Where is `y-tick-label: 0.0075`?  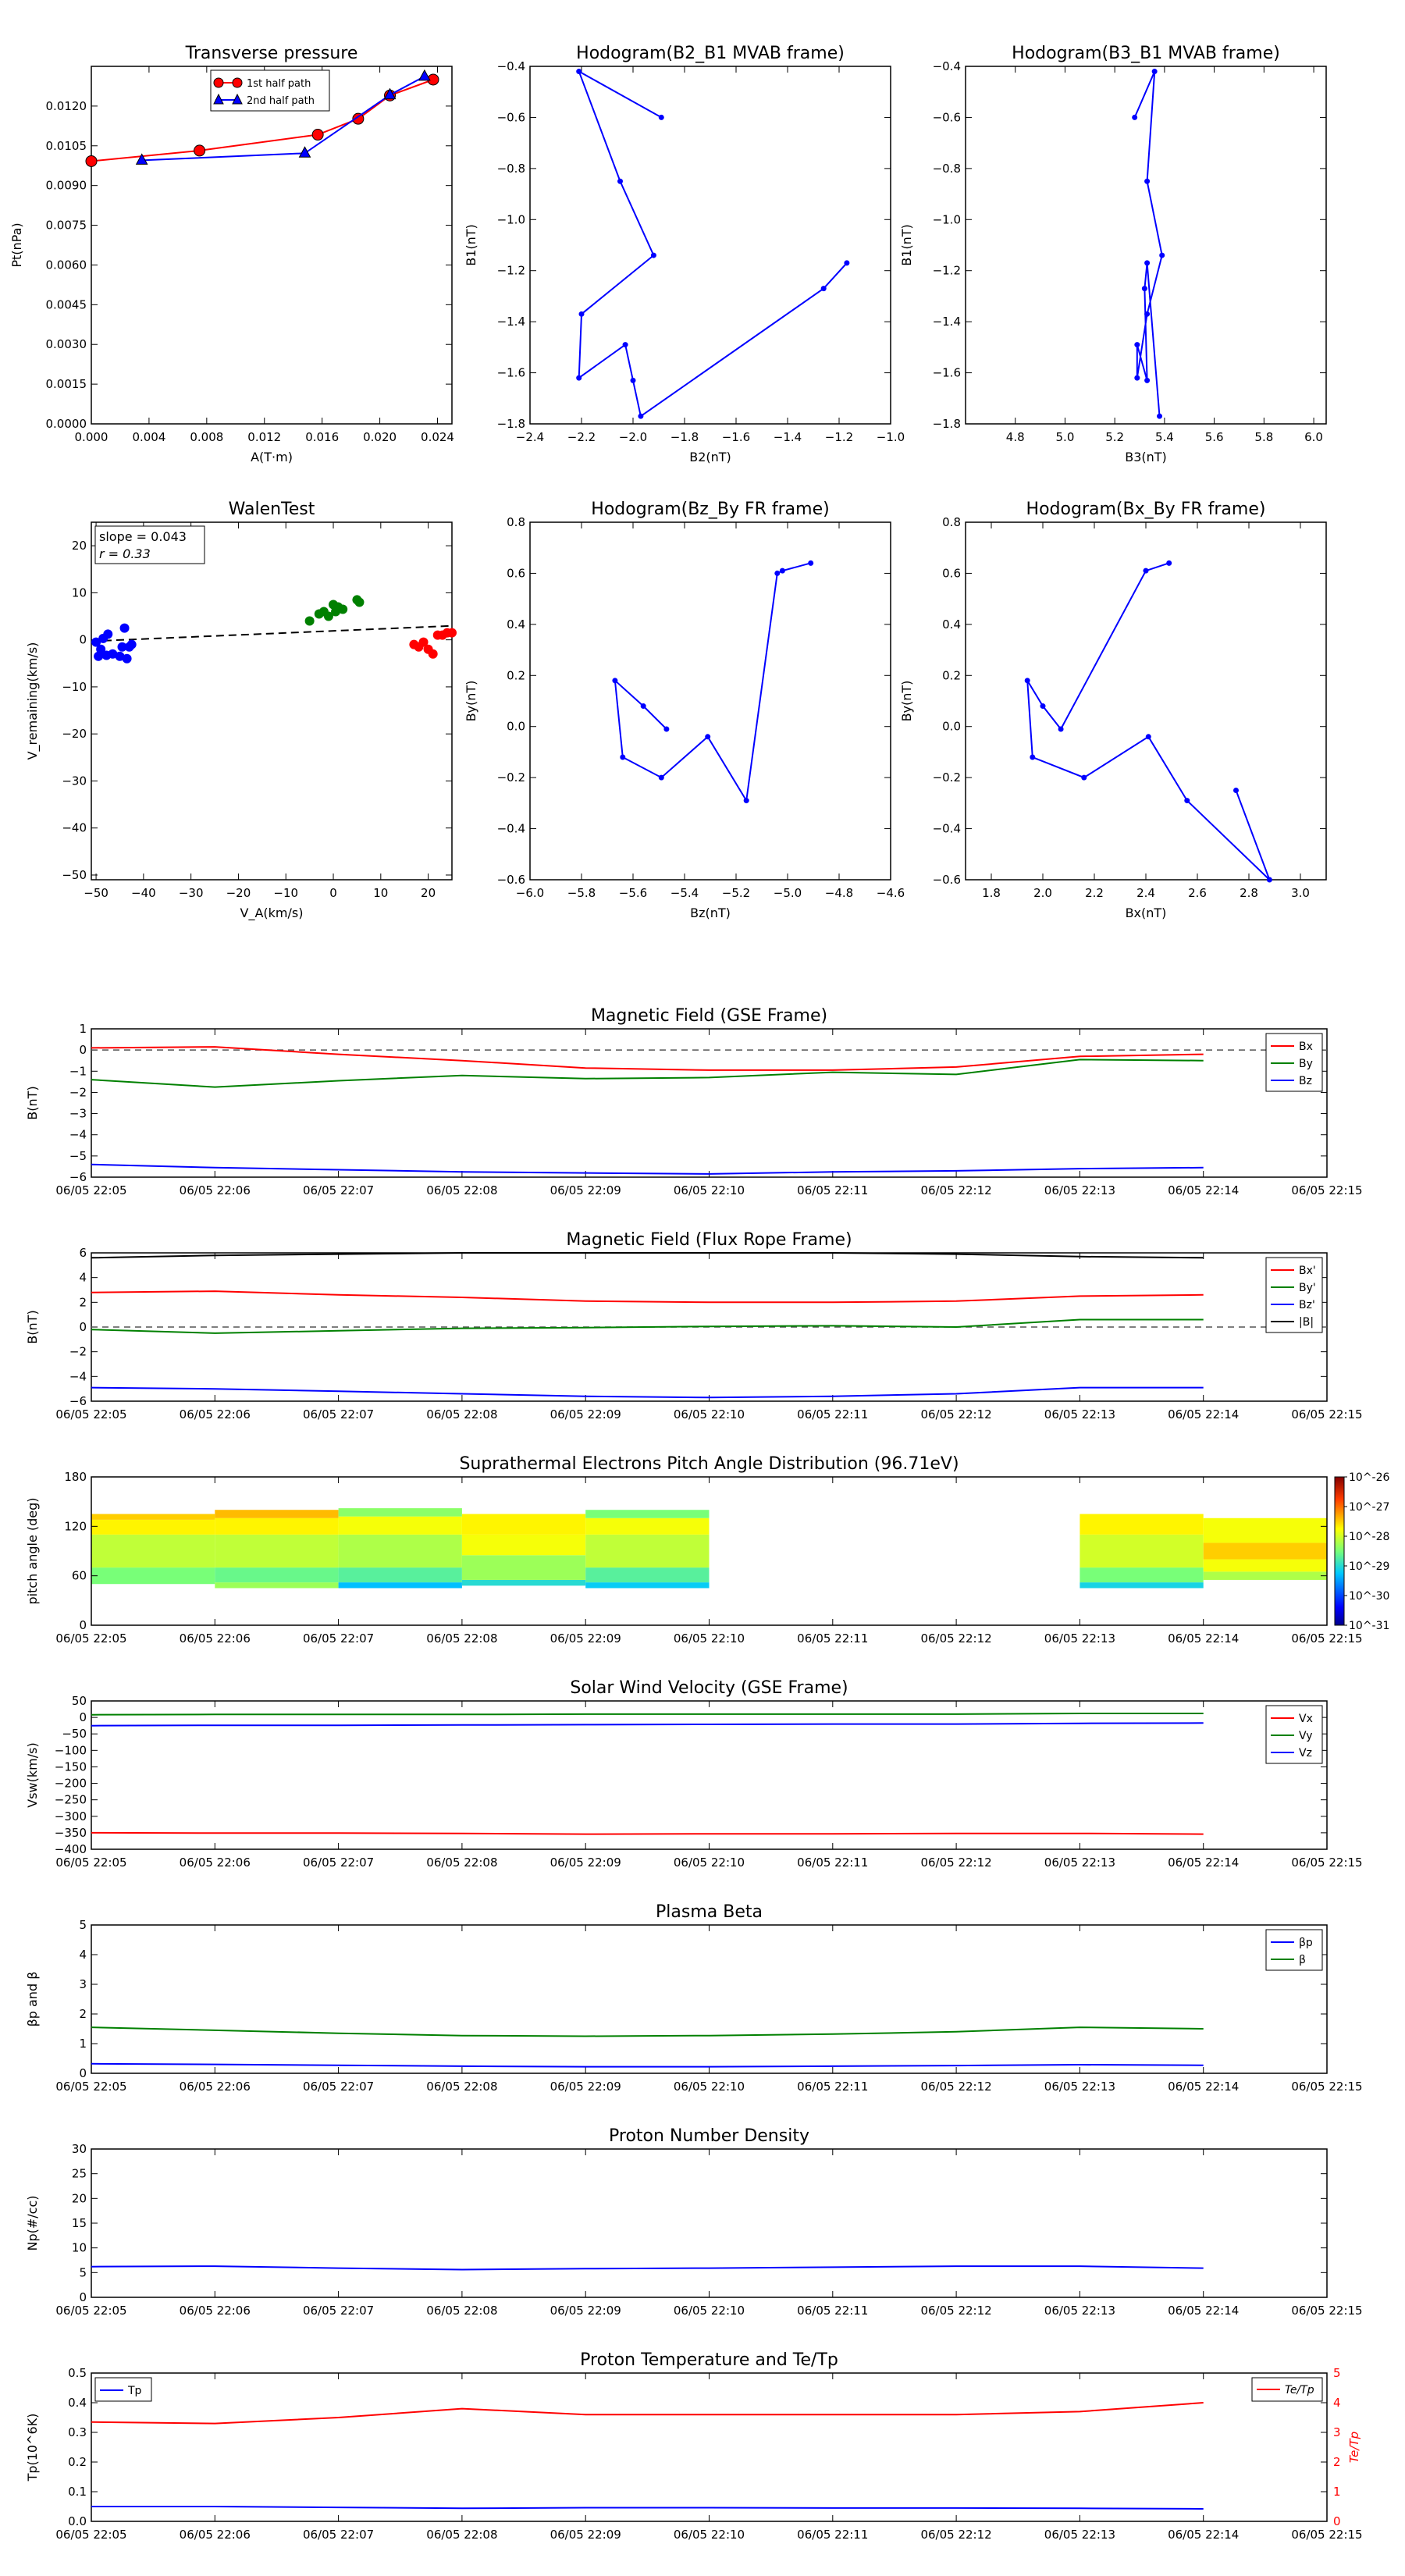
y-tick-label: 0.0075 is located at coordinates (67, 226).